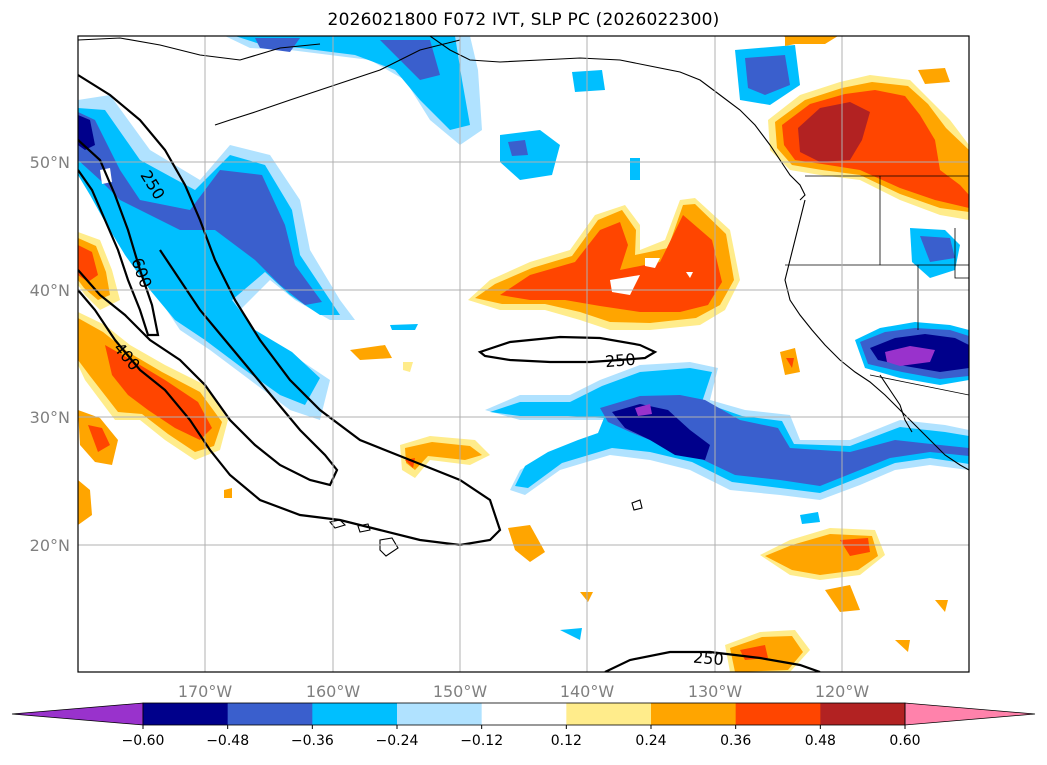  I want to click on political-borders, so click(877, 285).